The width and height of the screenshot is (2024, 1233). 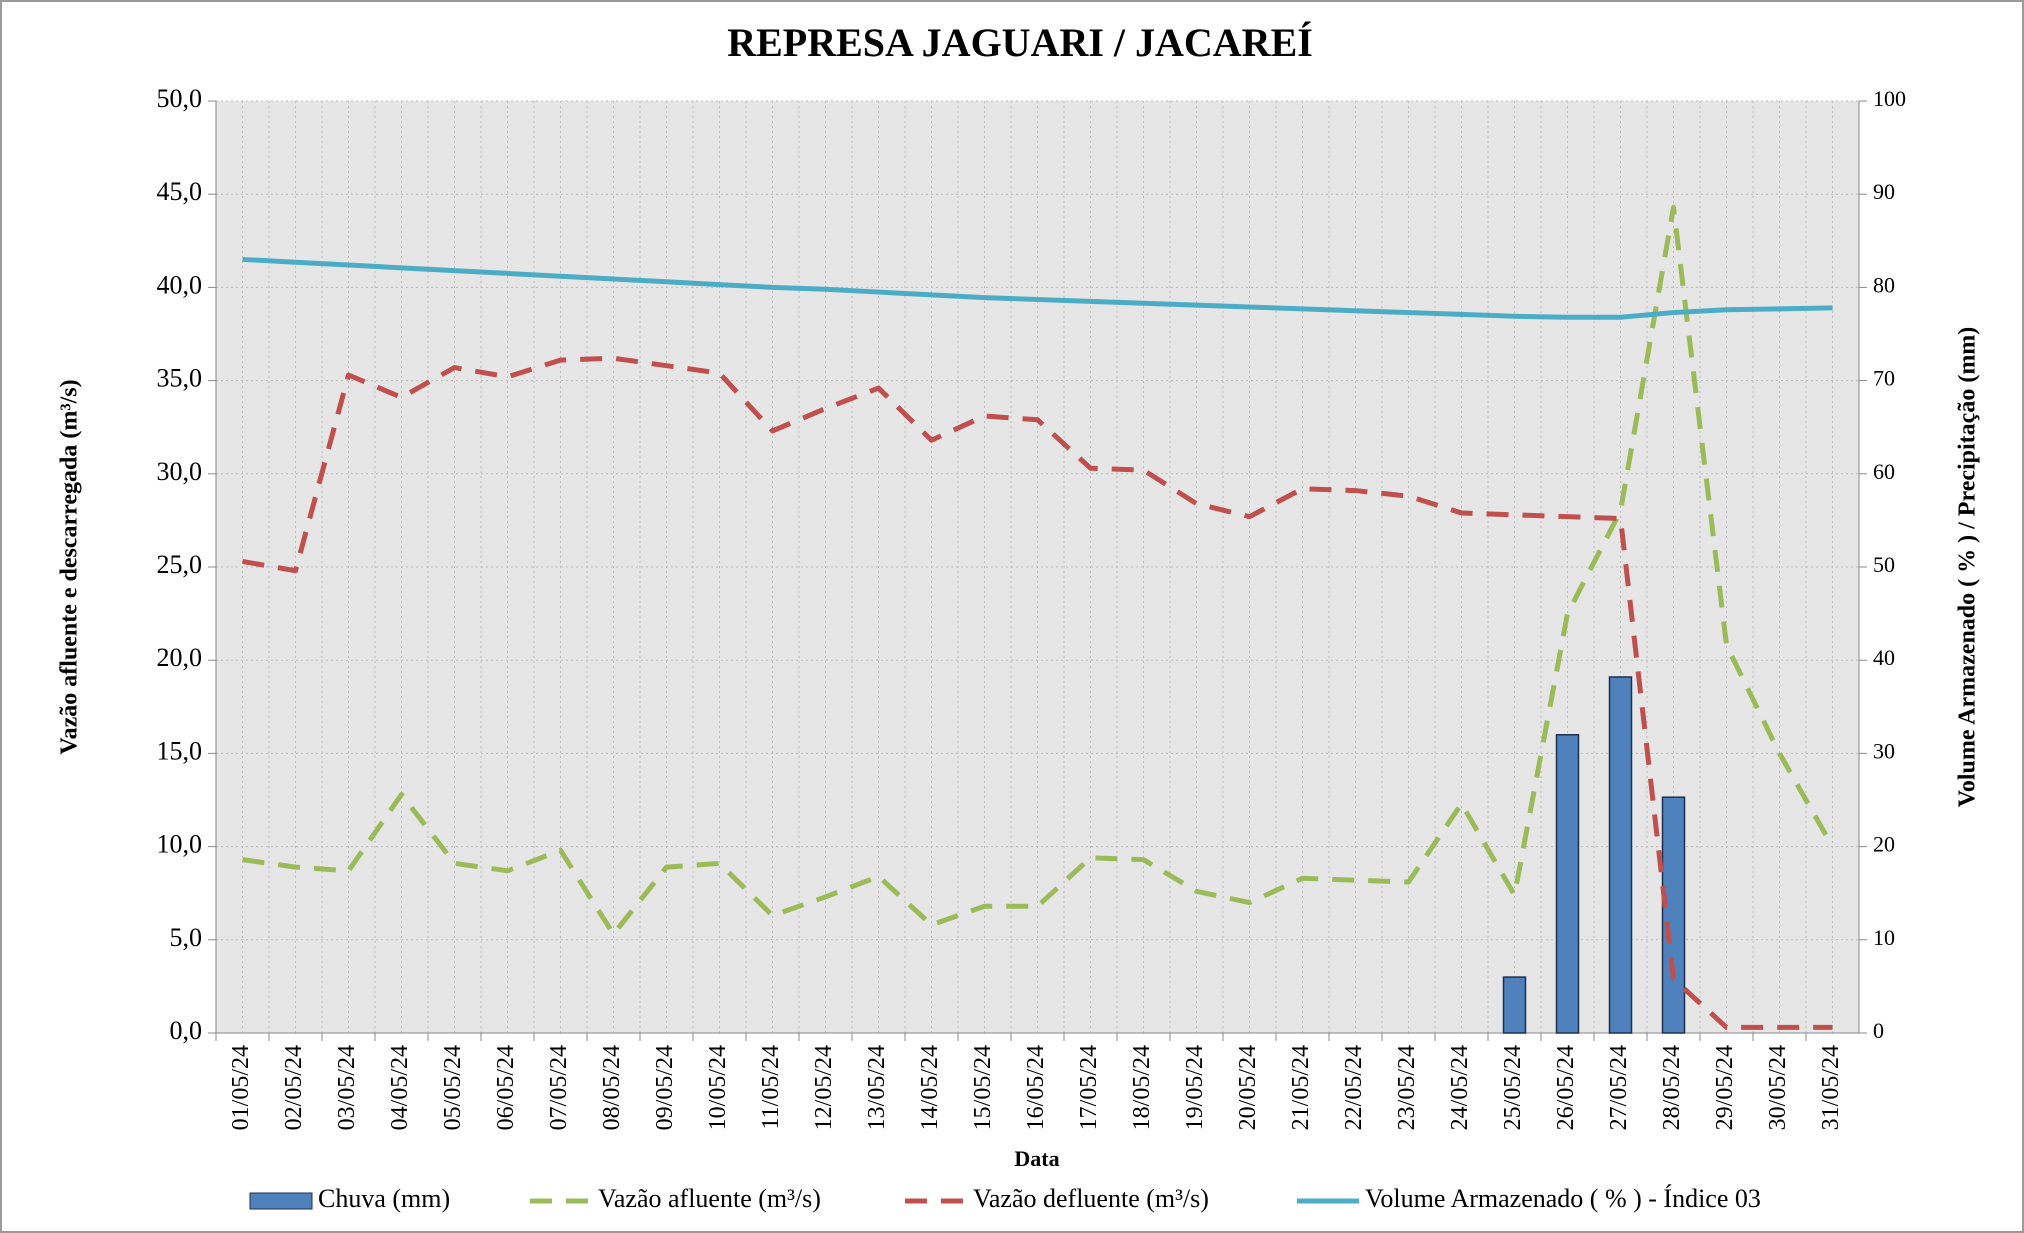 I want to click on x-tick-label: 23/05/24, so click(x=1407, y=1087).